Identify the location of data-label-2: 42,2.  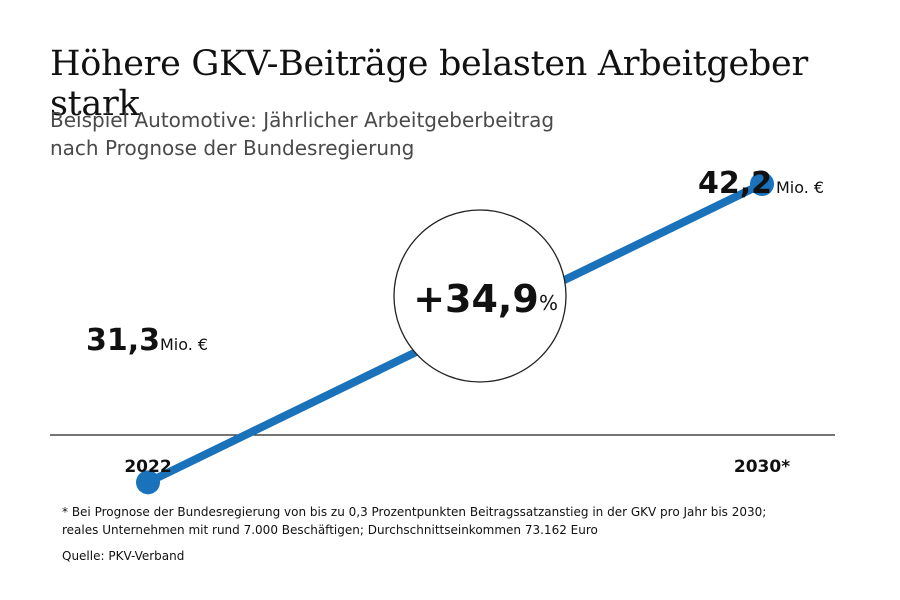
(735, 183).